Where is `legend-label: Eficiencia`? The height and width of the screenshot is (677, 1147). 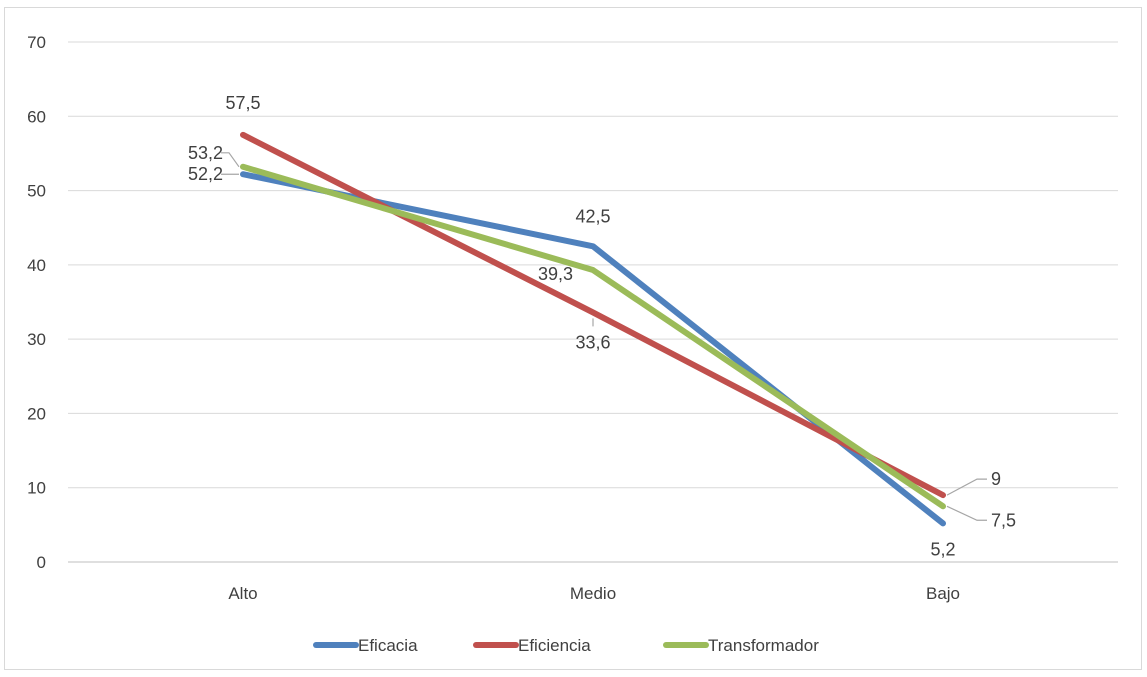
legend-label: Eficiencia is located at coordinates (554, 645).